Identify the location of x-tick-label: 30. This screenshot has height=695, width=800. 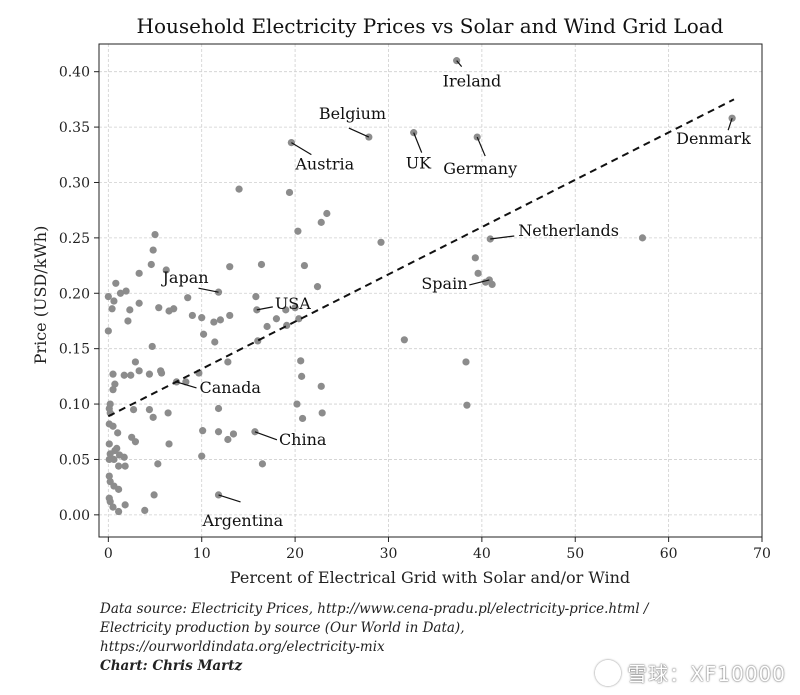
(389, 554).